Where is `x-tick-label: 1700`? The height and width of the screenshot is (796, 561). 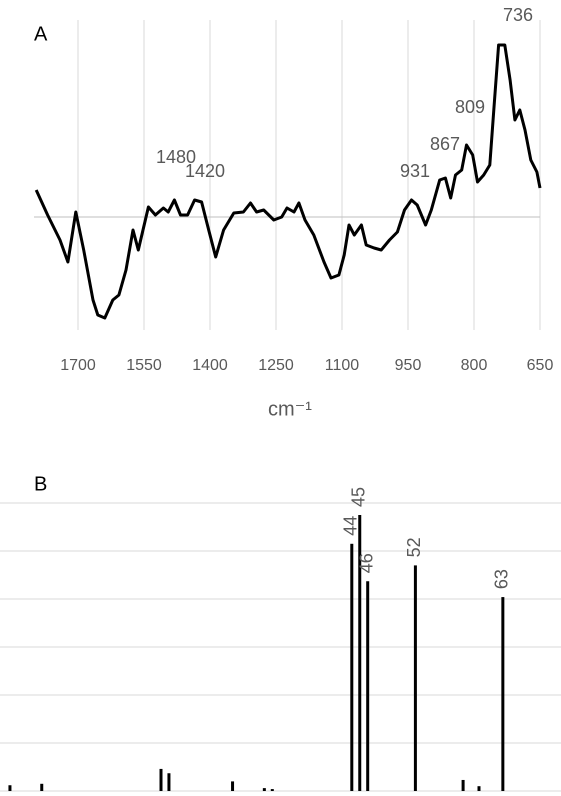
x-tick-label: 1700 is located at coordinates (78, 365).